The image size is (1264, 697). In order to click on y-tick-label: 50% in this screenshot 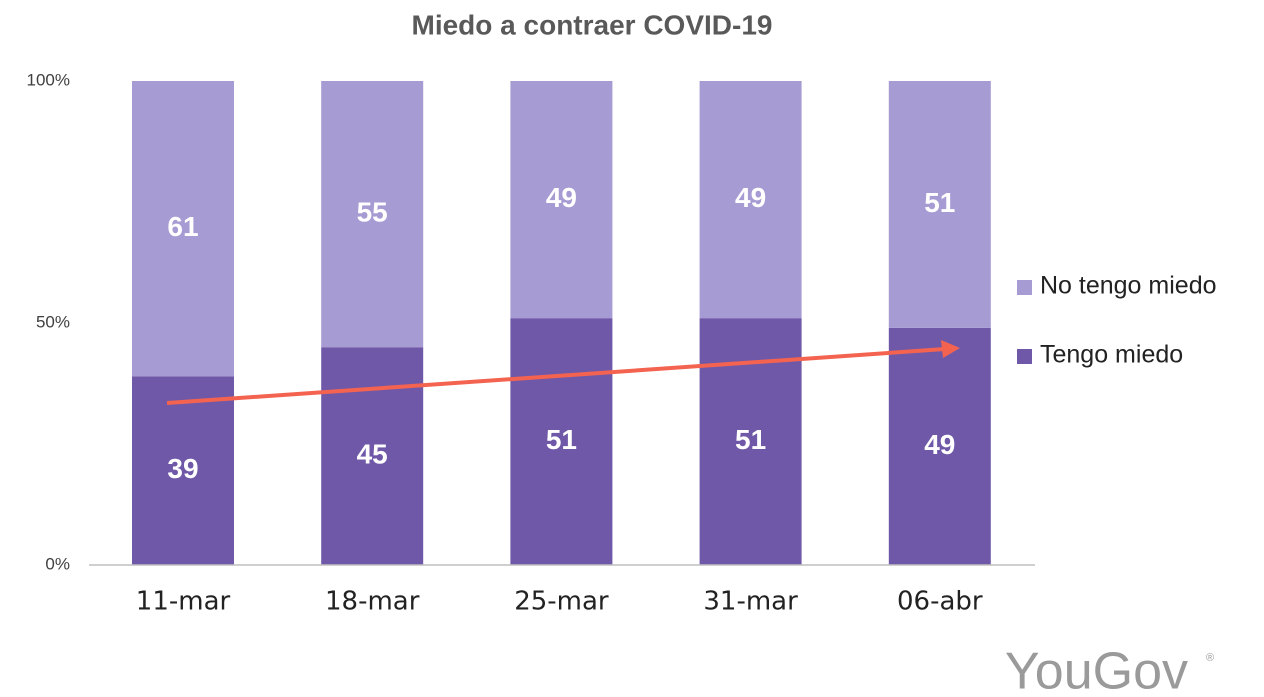, I will do `click(53, 321)`.